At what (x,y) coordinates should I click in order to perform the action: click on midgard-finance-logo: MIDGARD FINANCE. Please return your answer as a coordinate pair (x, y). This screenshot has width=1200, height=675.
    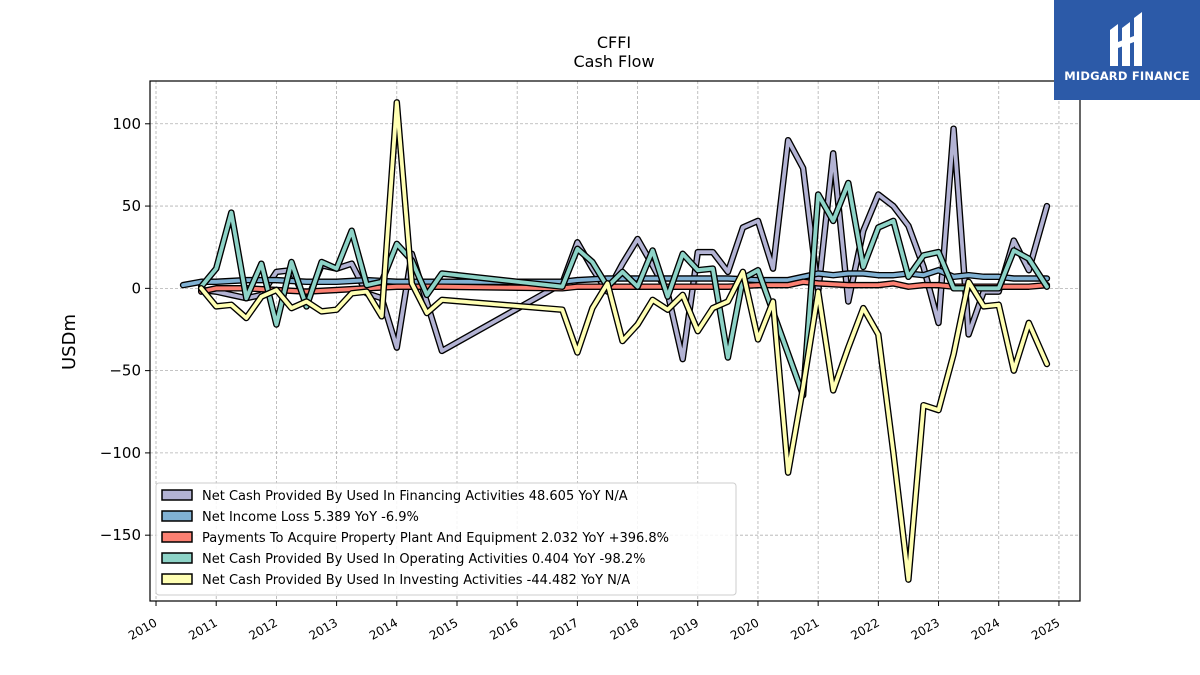
    Looking at the image, I should click on (1127, 50).